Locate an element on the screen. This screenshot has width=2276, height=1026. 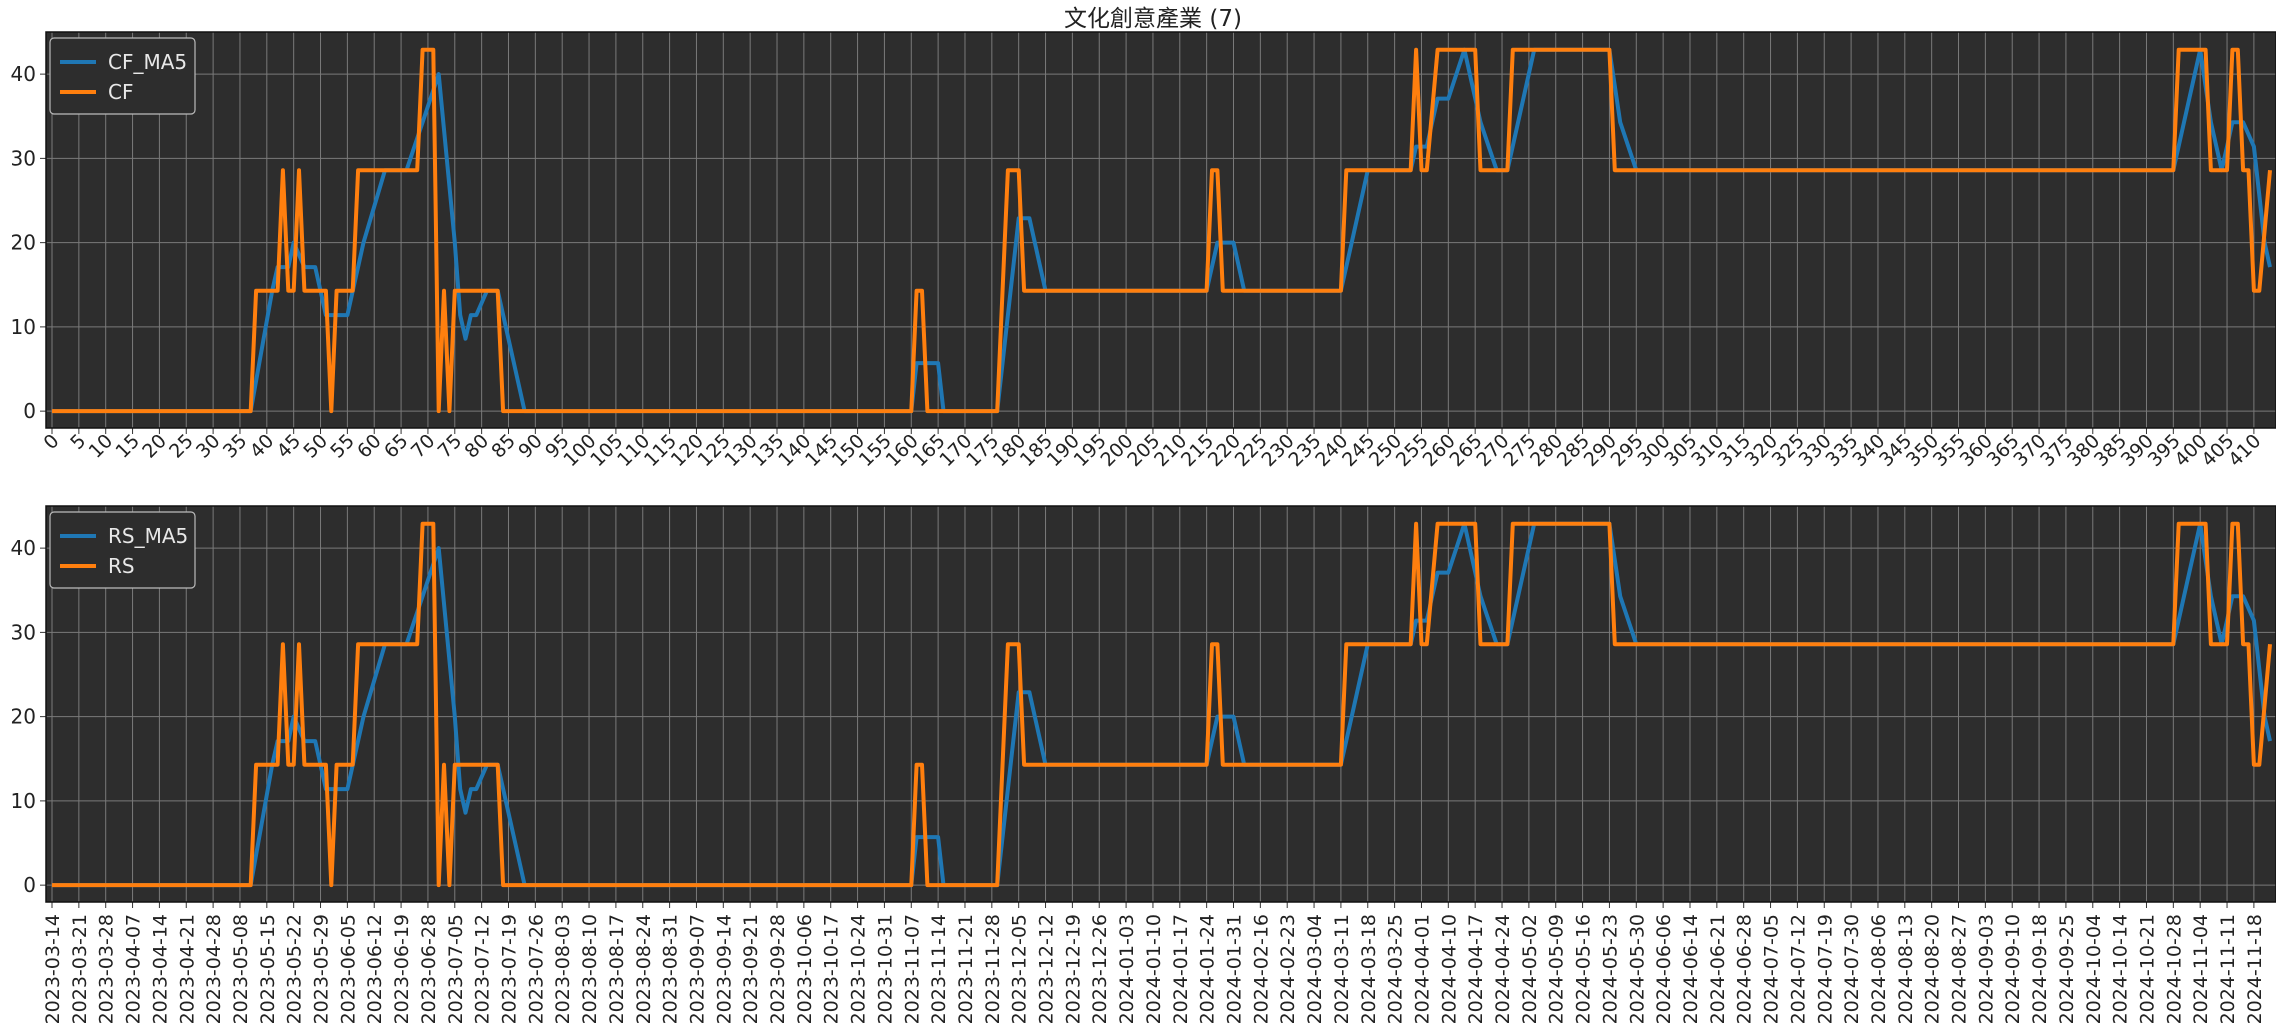
x-tick-label: 2023-04-14 is located at coordinates (160, 969).